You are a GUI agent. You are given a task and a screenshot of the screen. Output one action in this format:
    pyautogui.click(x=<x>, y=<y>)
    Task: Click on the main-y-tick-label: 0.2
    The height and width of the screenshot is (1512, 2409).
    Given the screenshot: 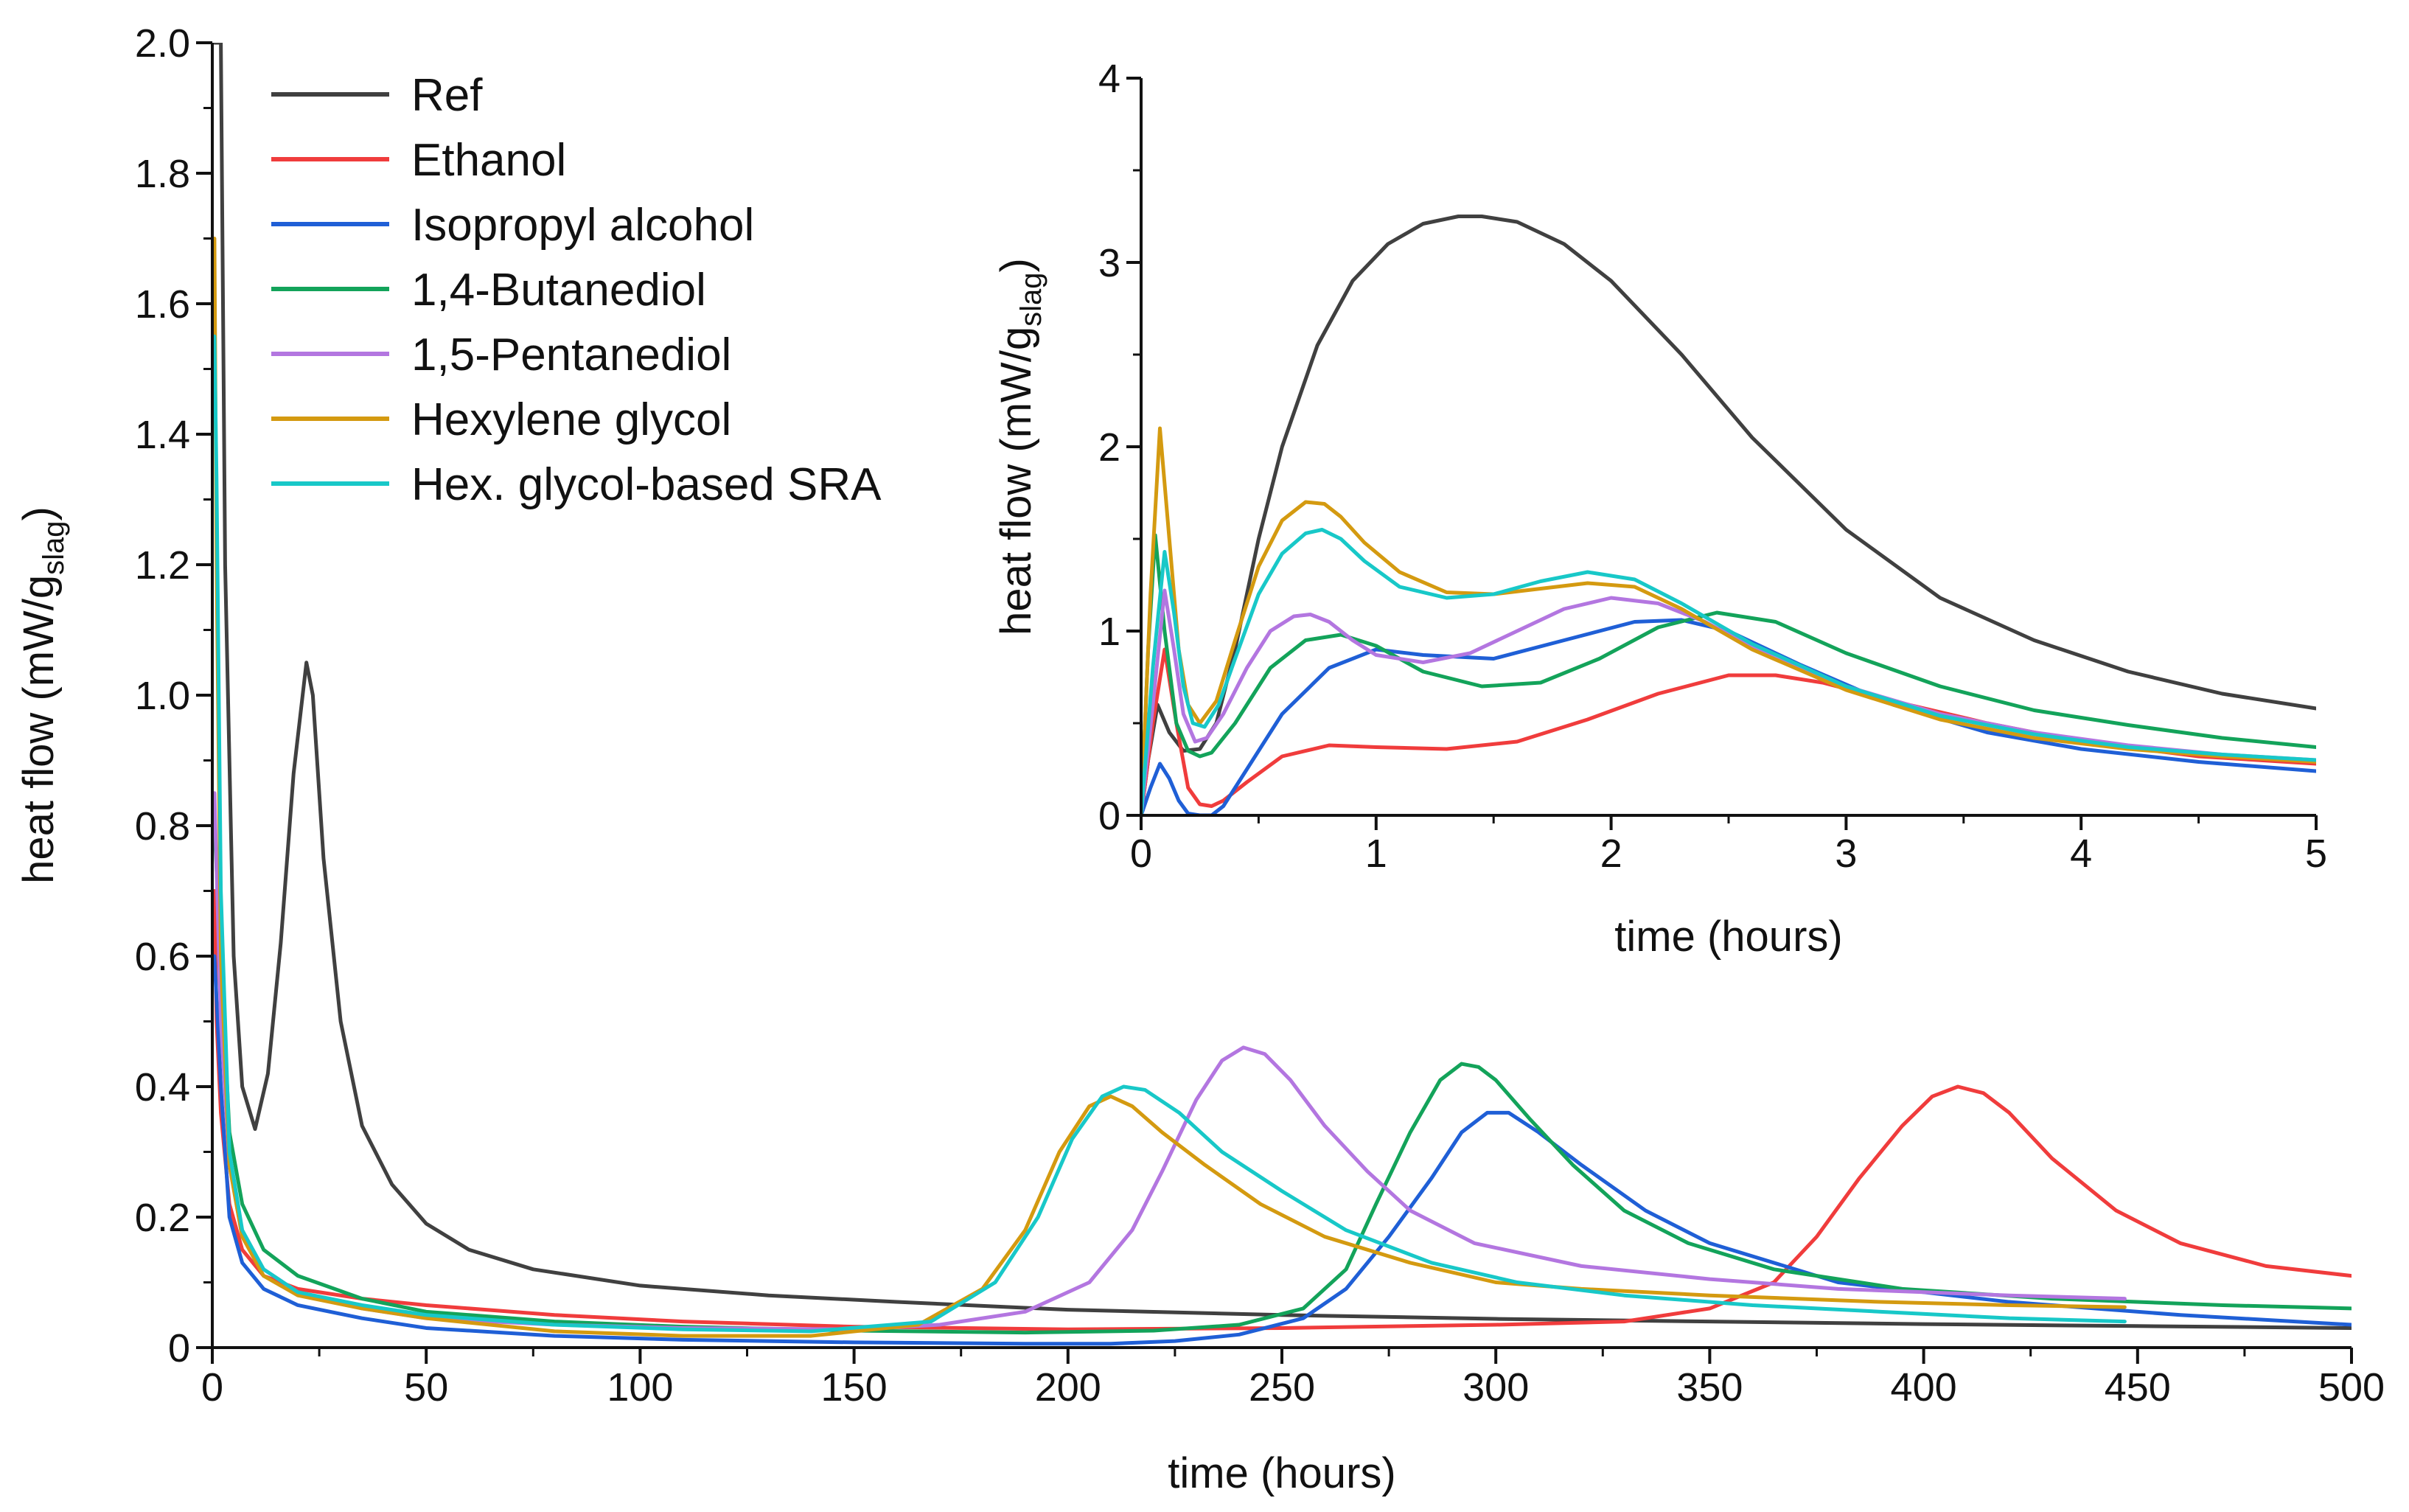 What is the action you would take?
    pyautogui.click(x=162, y=1218)
    